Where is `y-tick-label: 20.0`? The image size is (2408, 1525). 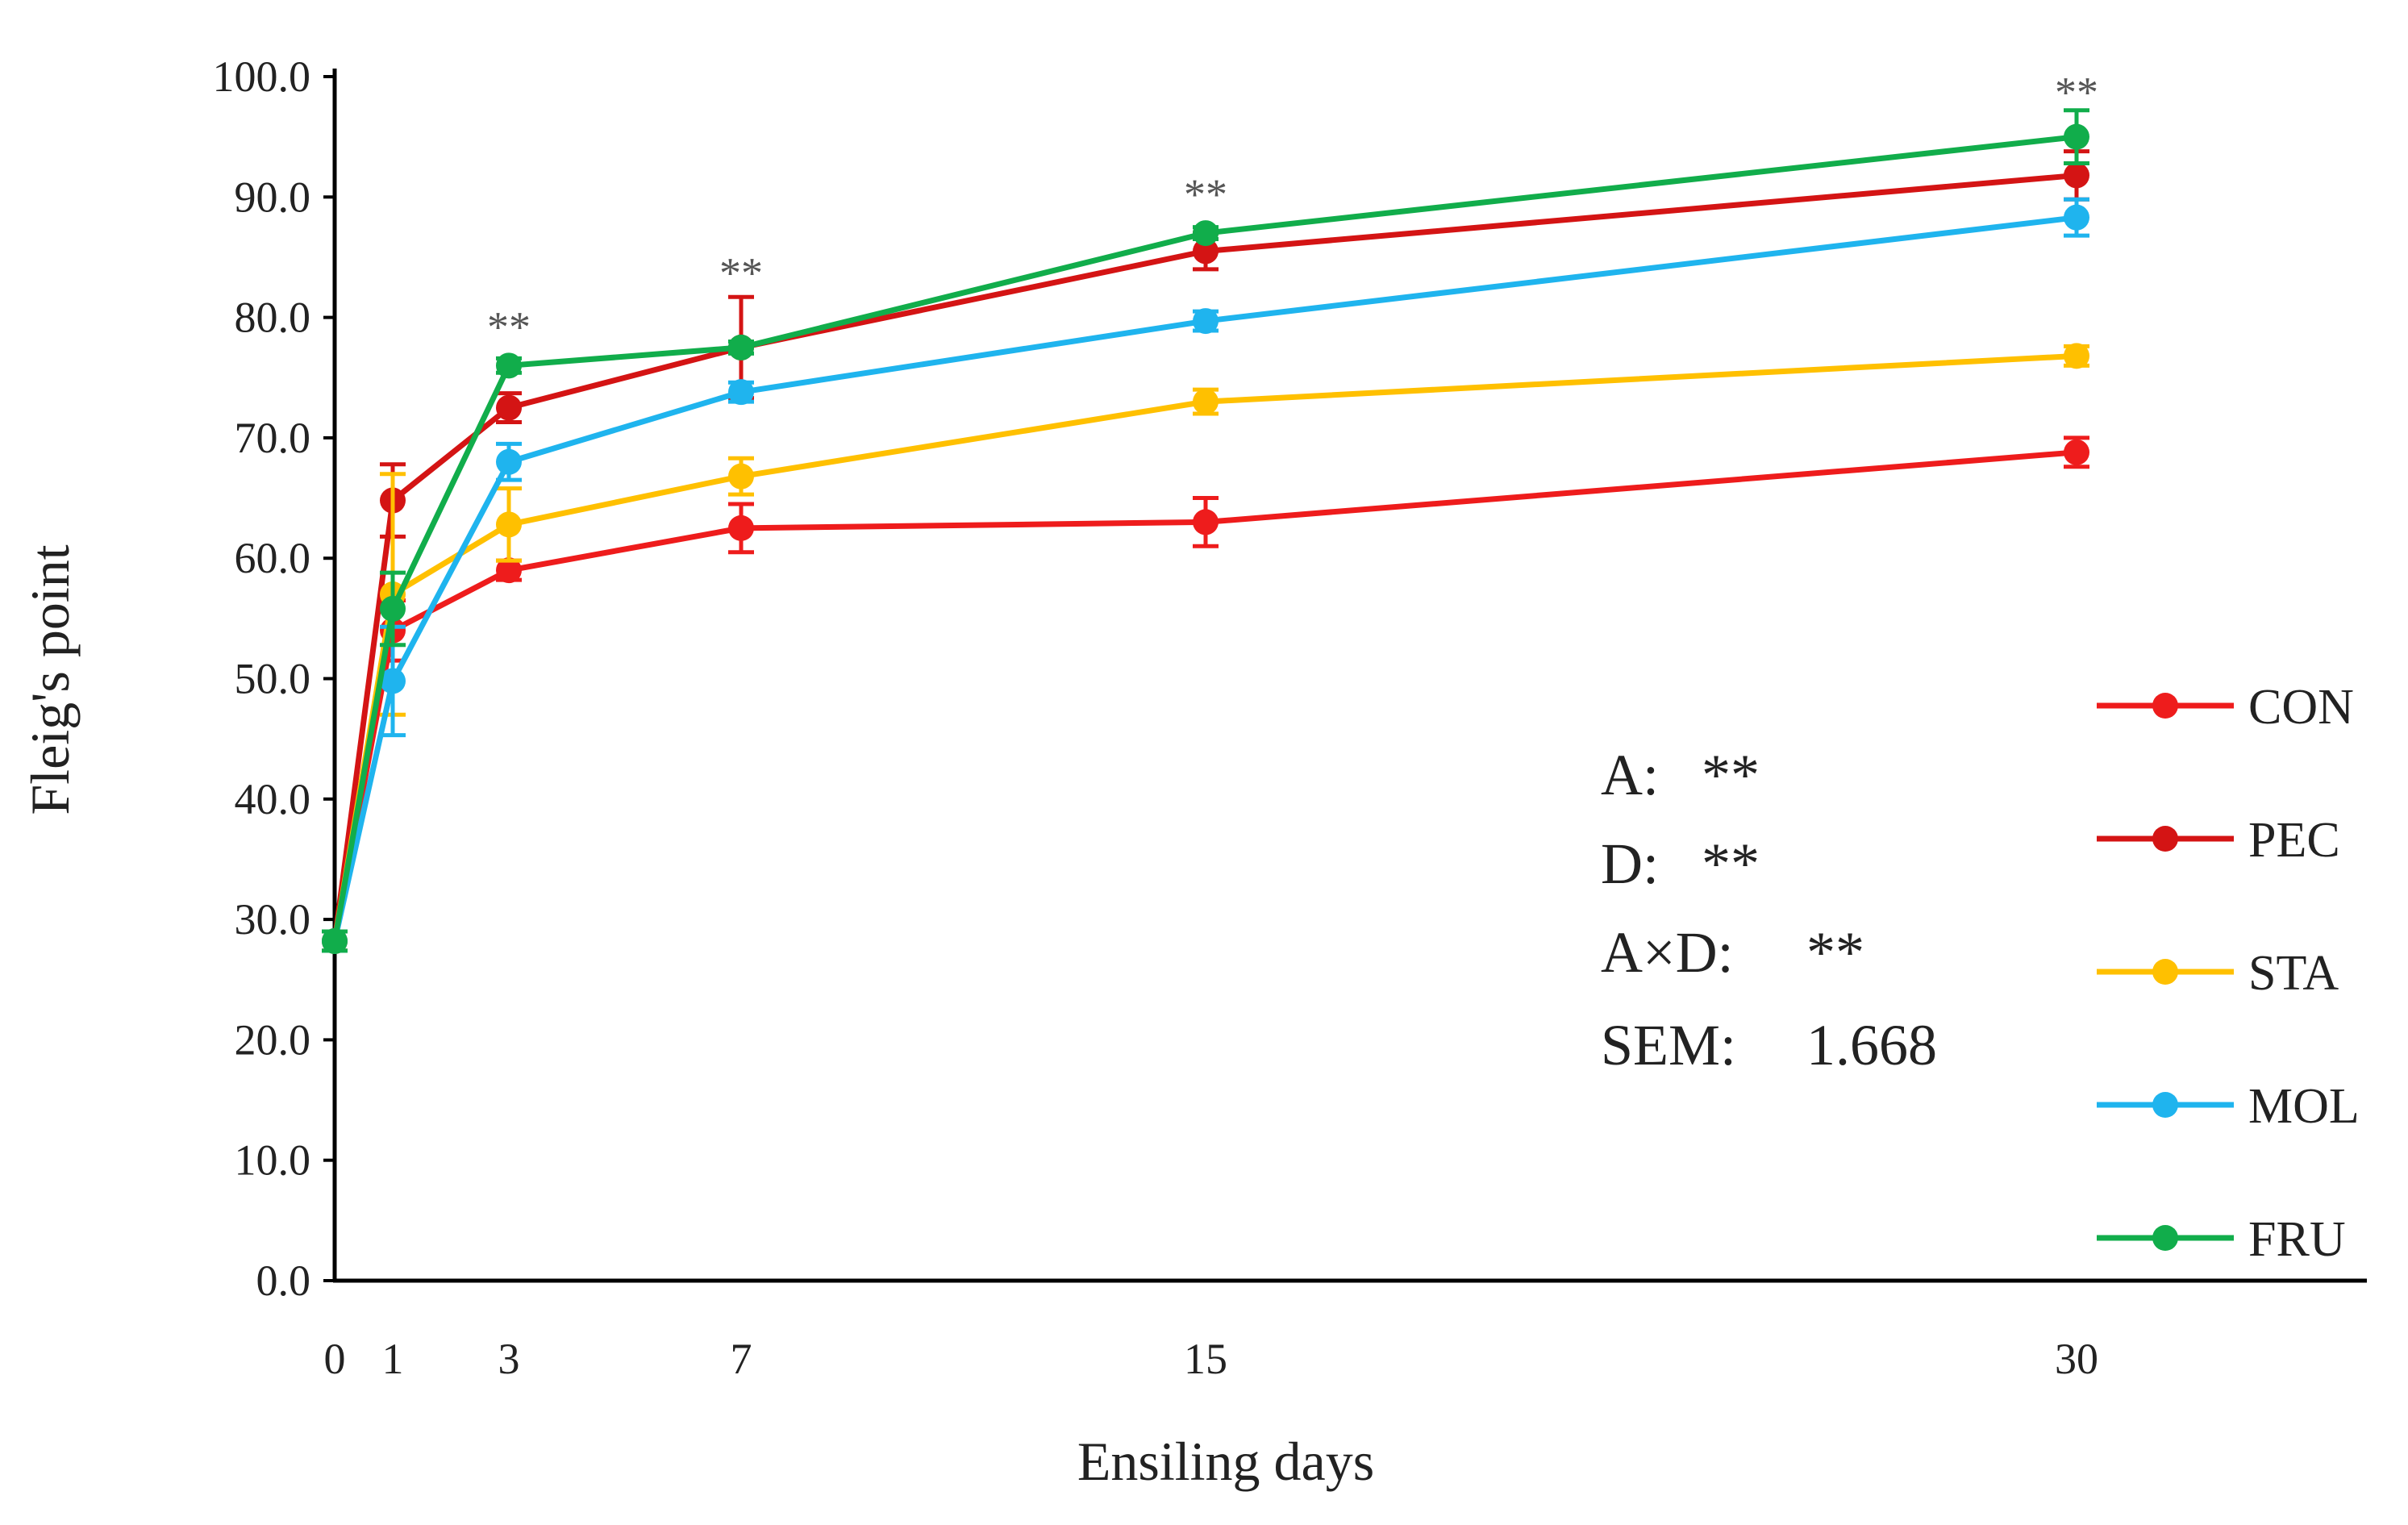
y-tick-label: 20.0 is located at coordinates (273, 1039).